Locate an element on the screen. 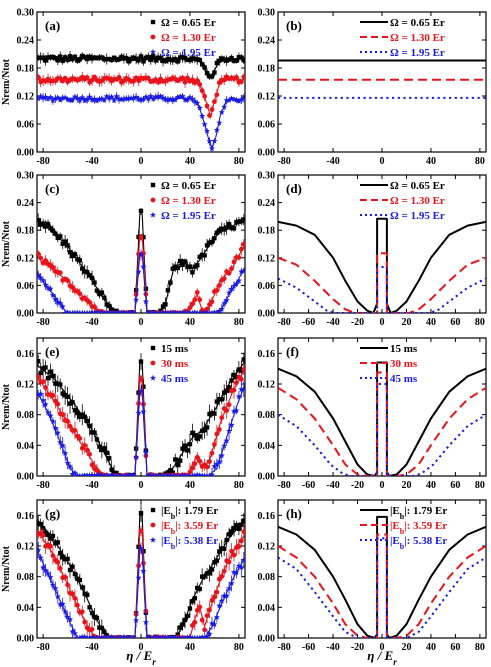 This screenshot has width=491, height=667. y-tick-label: 0.00 is located at coordinates (267, 639).